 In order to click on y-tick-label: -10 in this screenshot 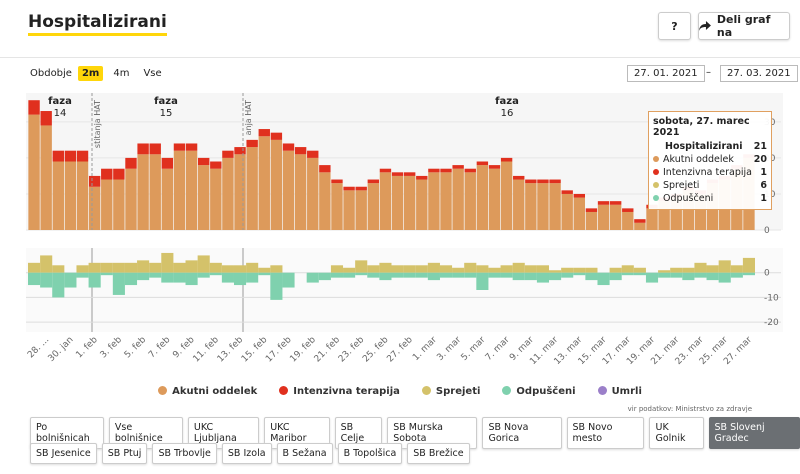, I will do `click(771, 298)`.